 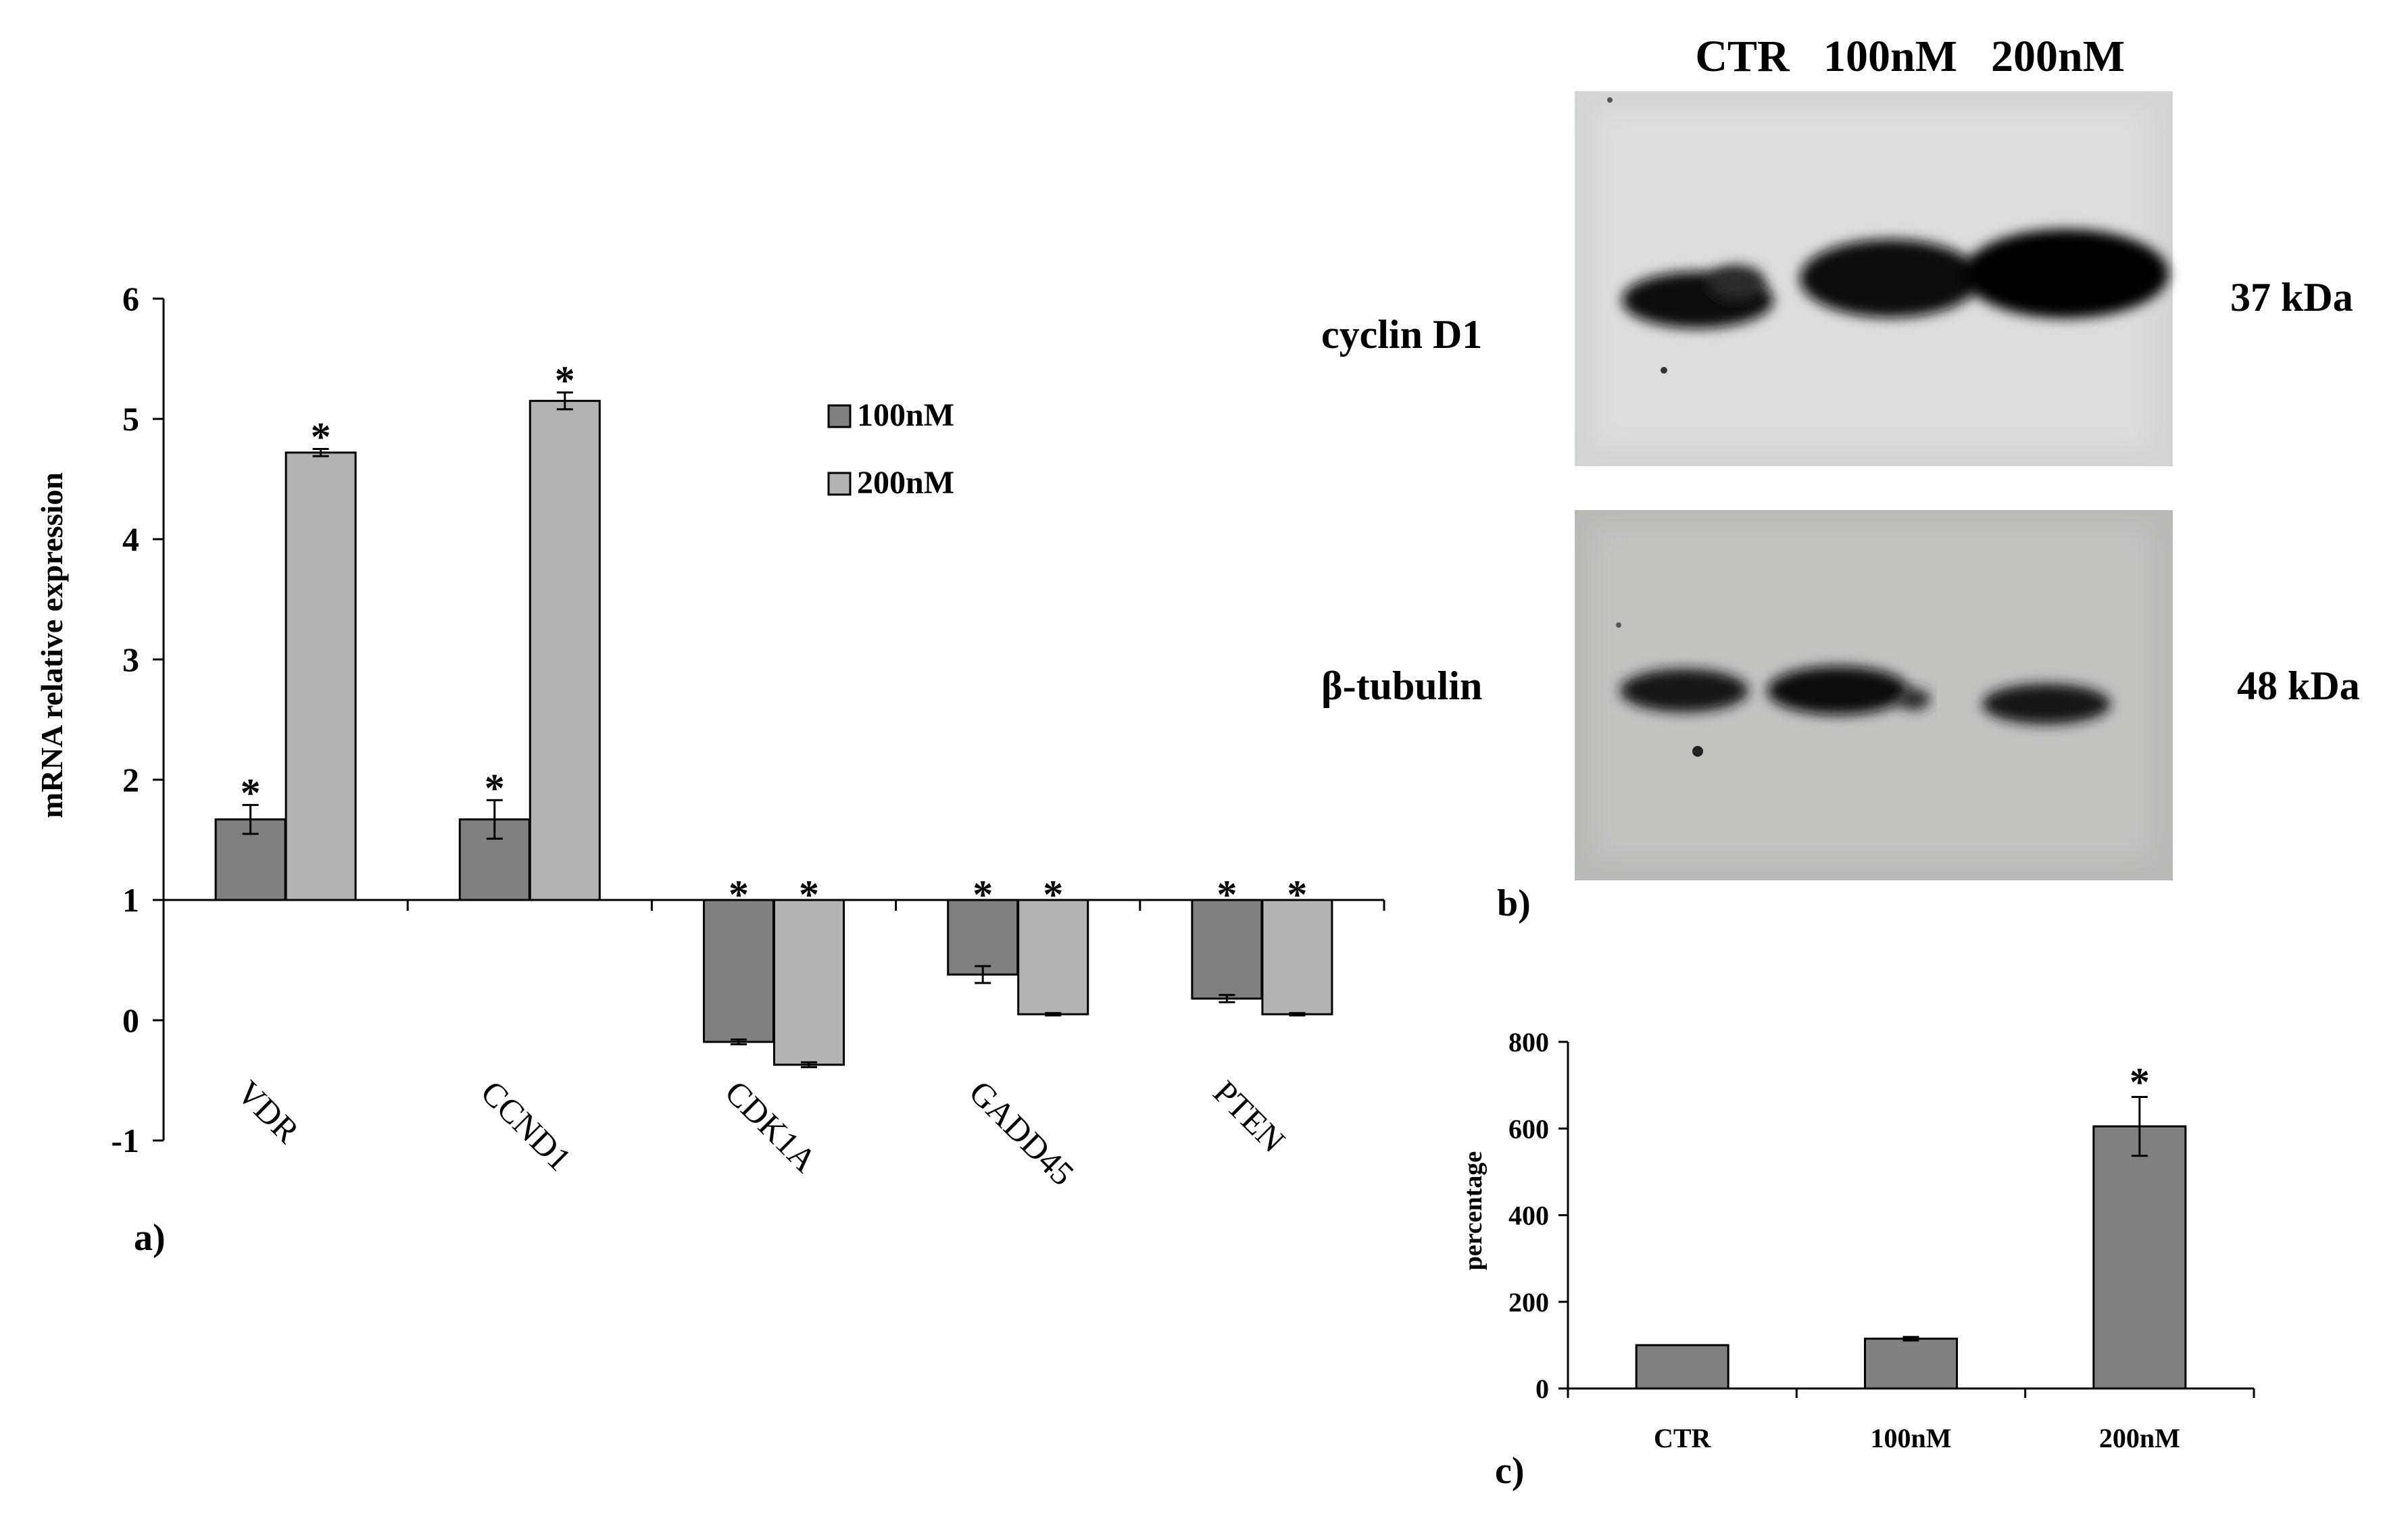 What do you see at coordinates (1528, 1128) in the screenshot?
I see `chart-c-y-tick-label: 600` at bounding box center [1528, 1128].